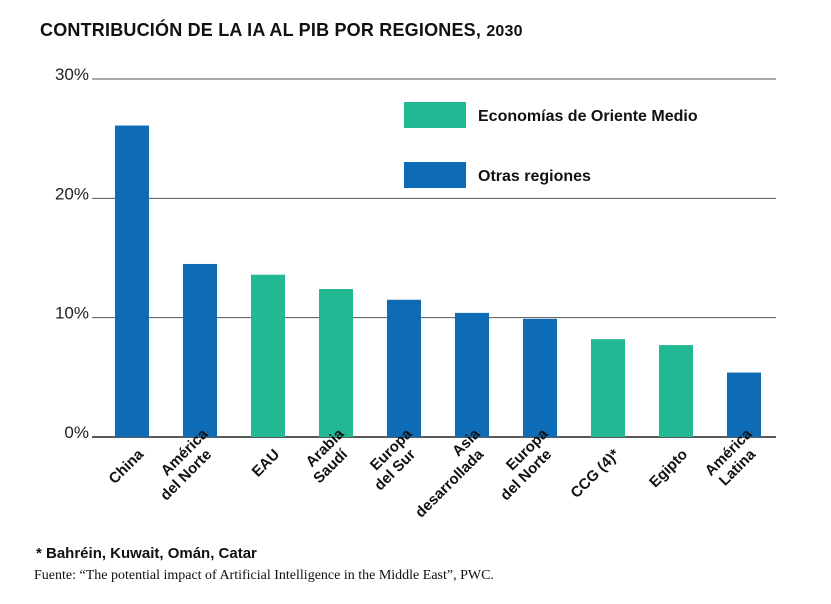 This screenshot has width=831, height=604. I want to click on y-tick-label: 30%, so click(72, 74).